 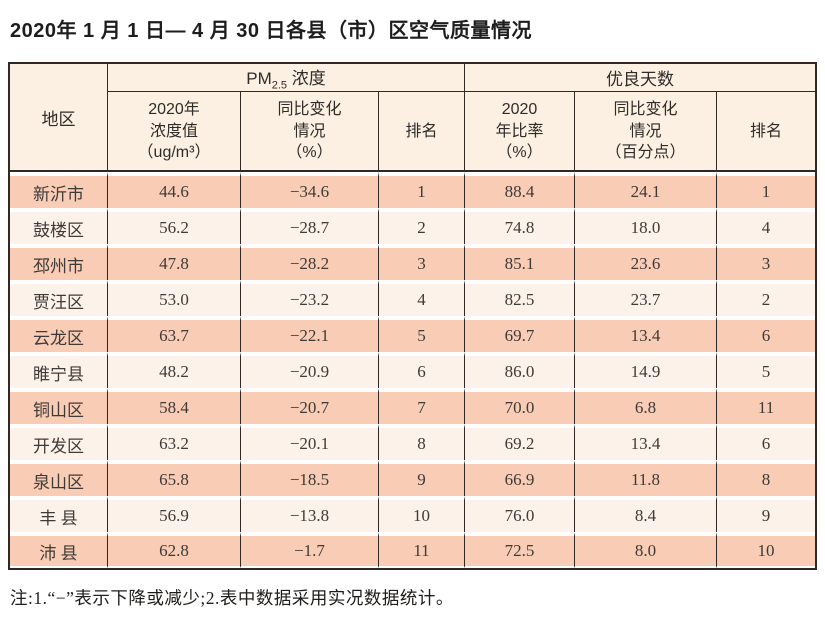 I want to click on cell-pm-rank: 3, so click(x=422, y=262).